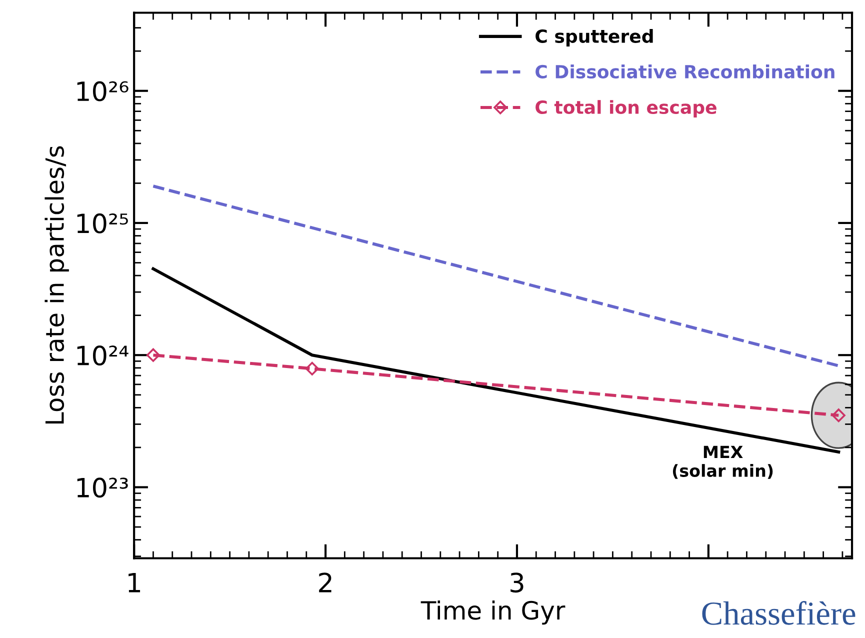 The image size is (865, 638). I want to click on annotation: MEX (solar min), so click(722, 462).